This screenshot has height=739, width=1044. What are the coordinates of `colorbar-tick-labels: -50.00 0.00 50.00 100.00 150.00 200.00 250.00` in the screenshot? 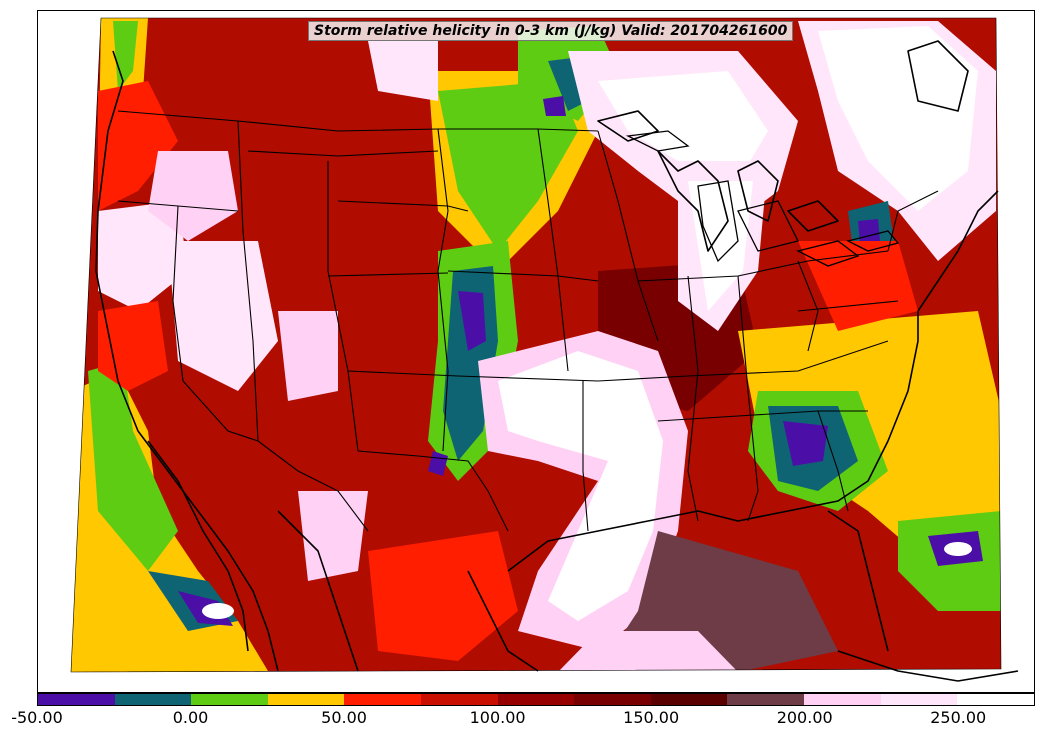 It's located at (523, 720).